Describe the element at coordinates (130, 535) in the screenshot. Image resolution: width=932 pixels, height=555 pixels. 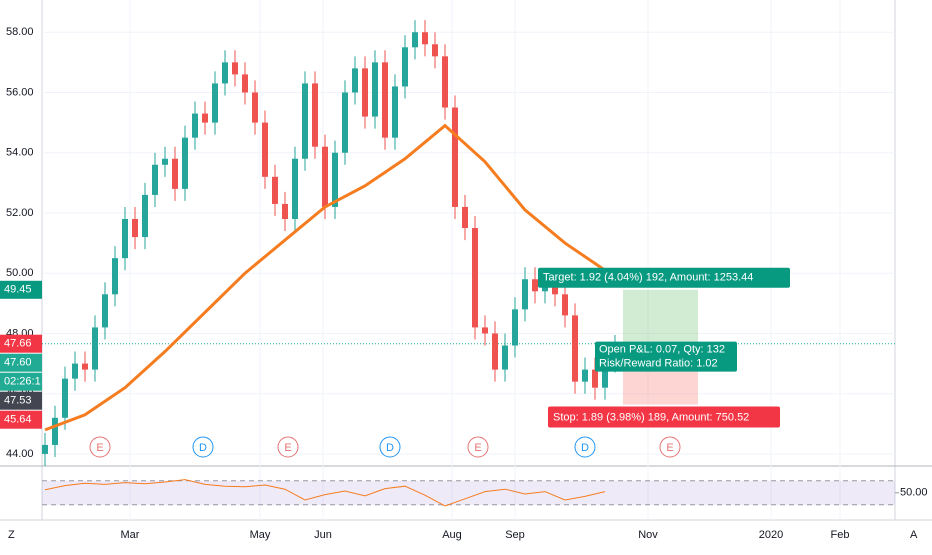
I see `x-tick-label: Mar` at that location.